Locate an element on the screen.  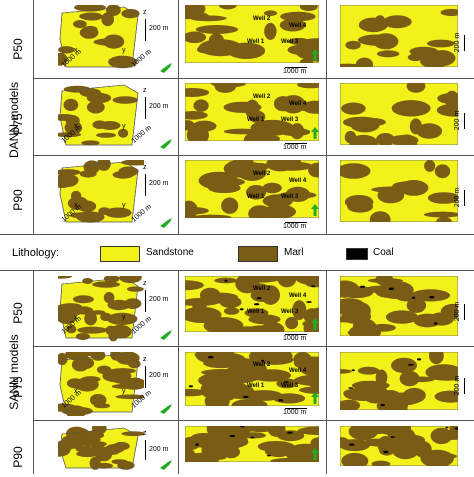
block-3d-panel: z 200 m x y 1000 m 1000 m is located at coordinates (106, 384).